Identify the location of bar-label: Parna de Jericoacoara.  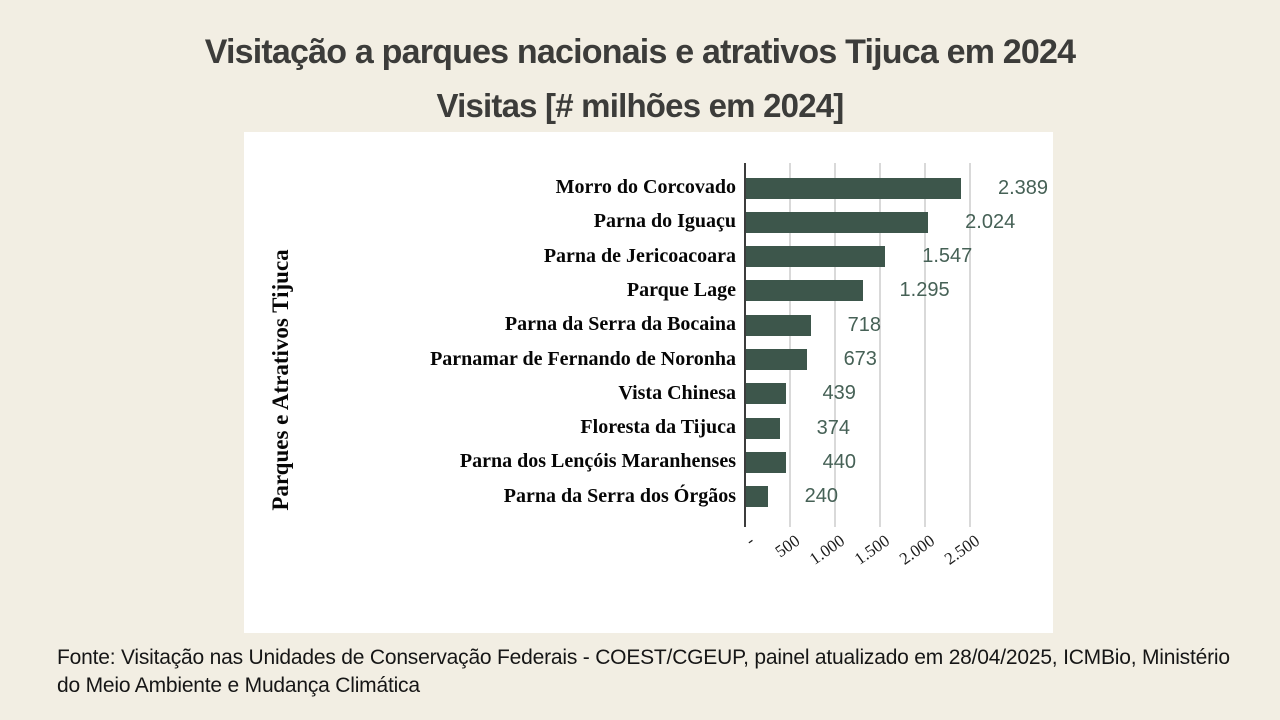
(639, 255).